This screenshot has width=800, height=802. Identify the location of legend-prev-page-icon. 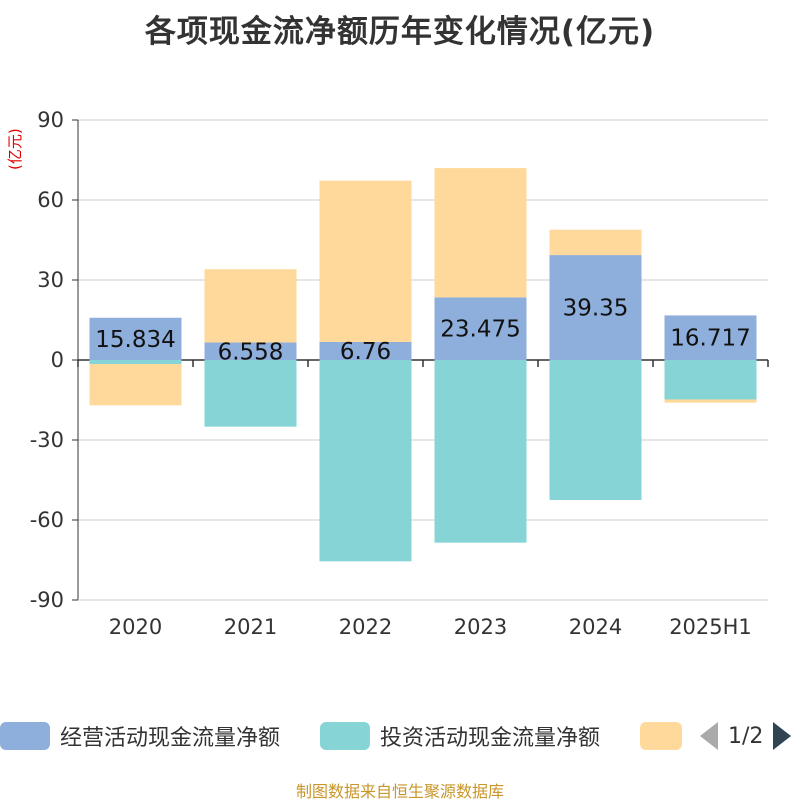
(709, 736).